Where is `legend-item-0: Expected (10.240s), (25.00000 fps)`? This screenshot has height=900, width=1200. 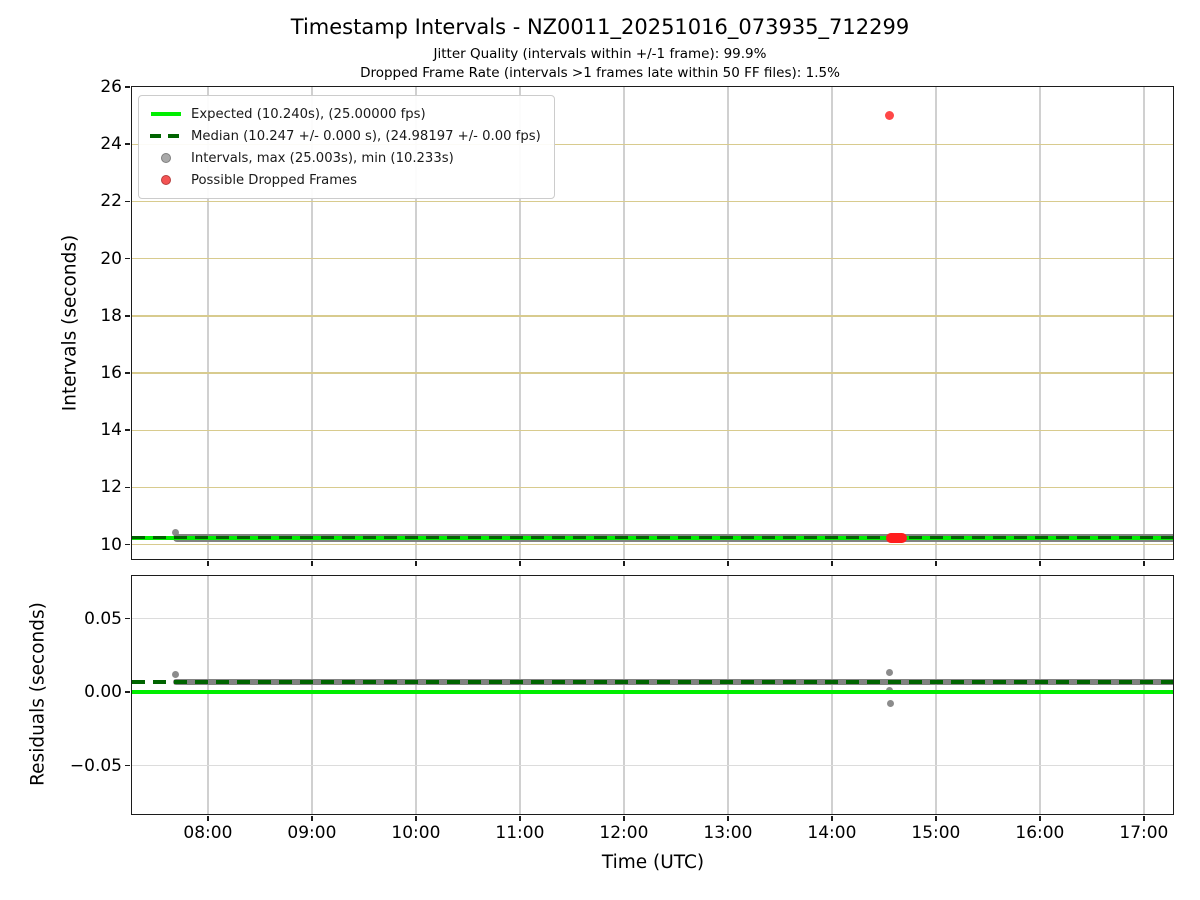 legend-item-0: Expected (10.240s), (25.00000 fps) is located at coordinates (345, 114).